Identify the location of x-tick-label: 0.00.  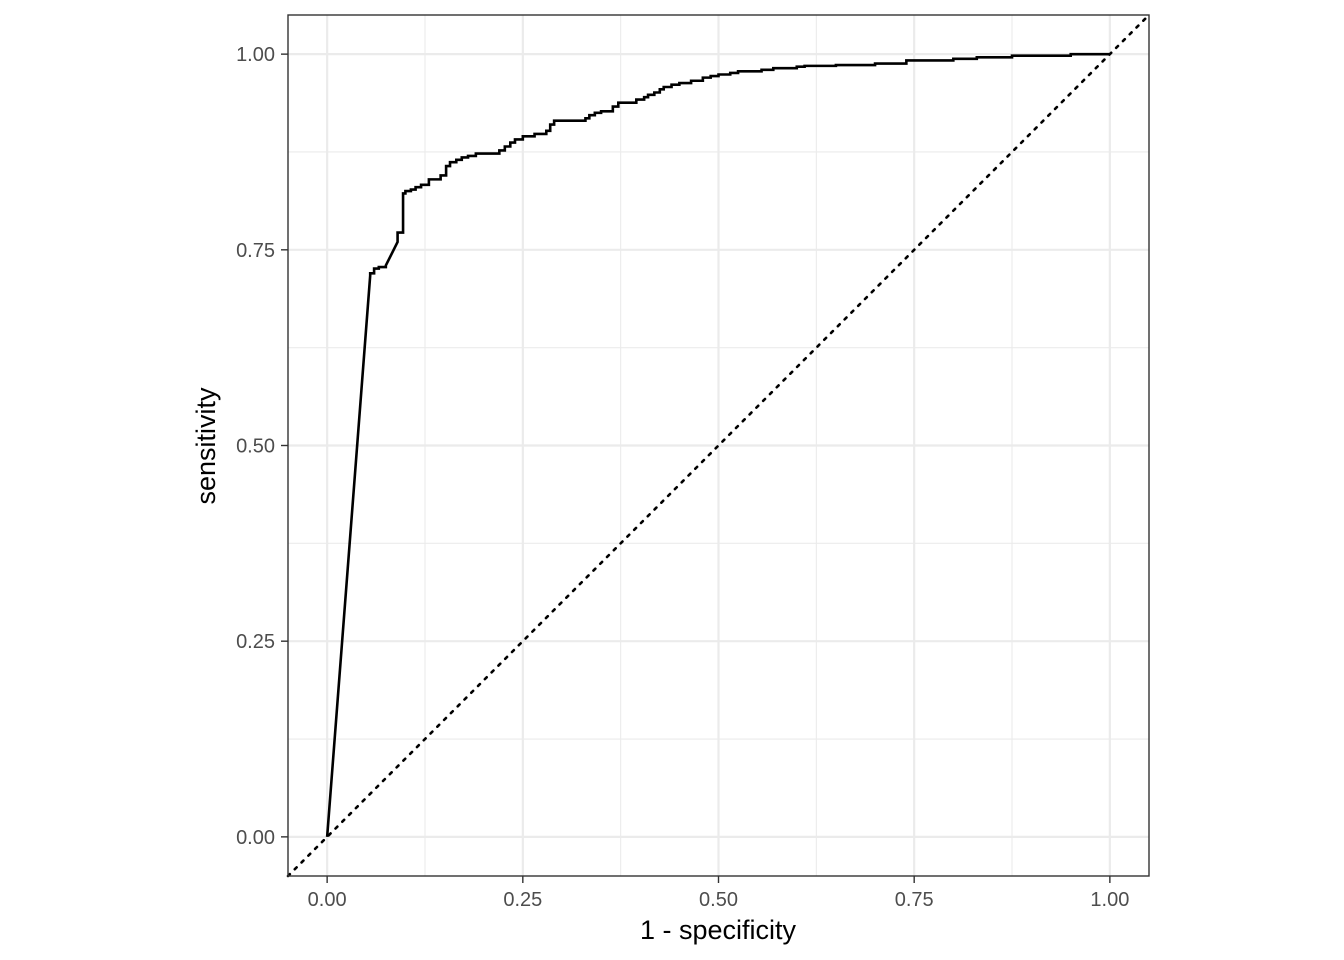
(327, 900).